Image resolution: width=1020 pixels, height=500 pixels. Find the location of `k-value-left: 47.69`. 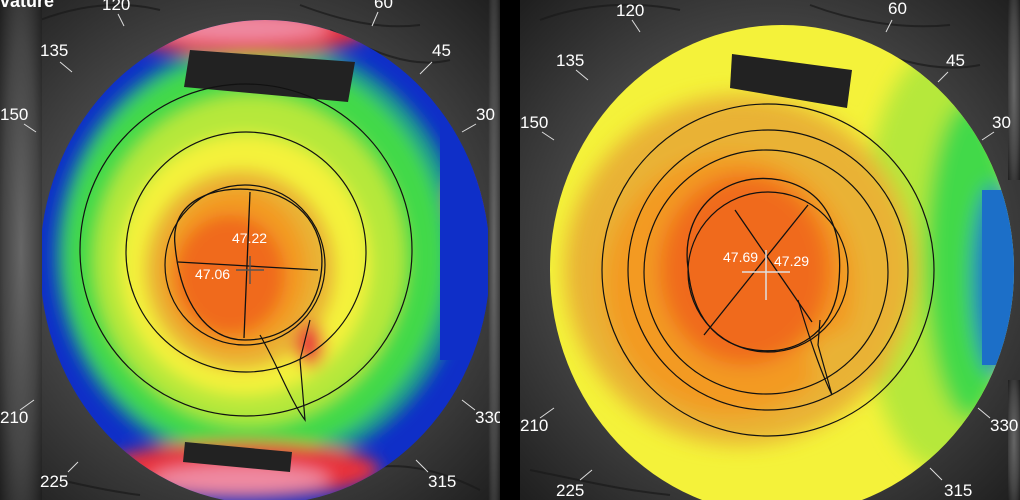

k-value-left: 47.69 is located at coordinates (740, 257).